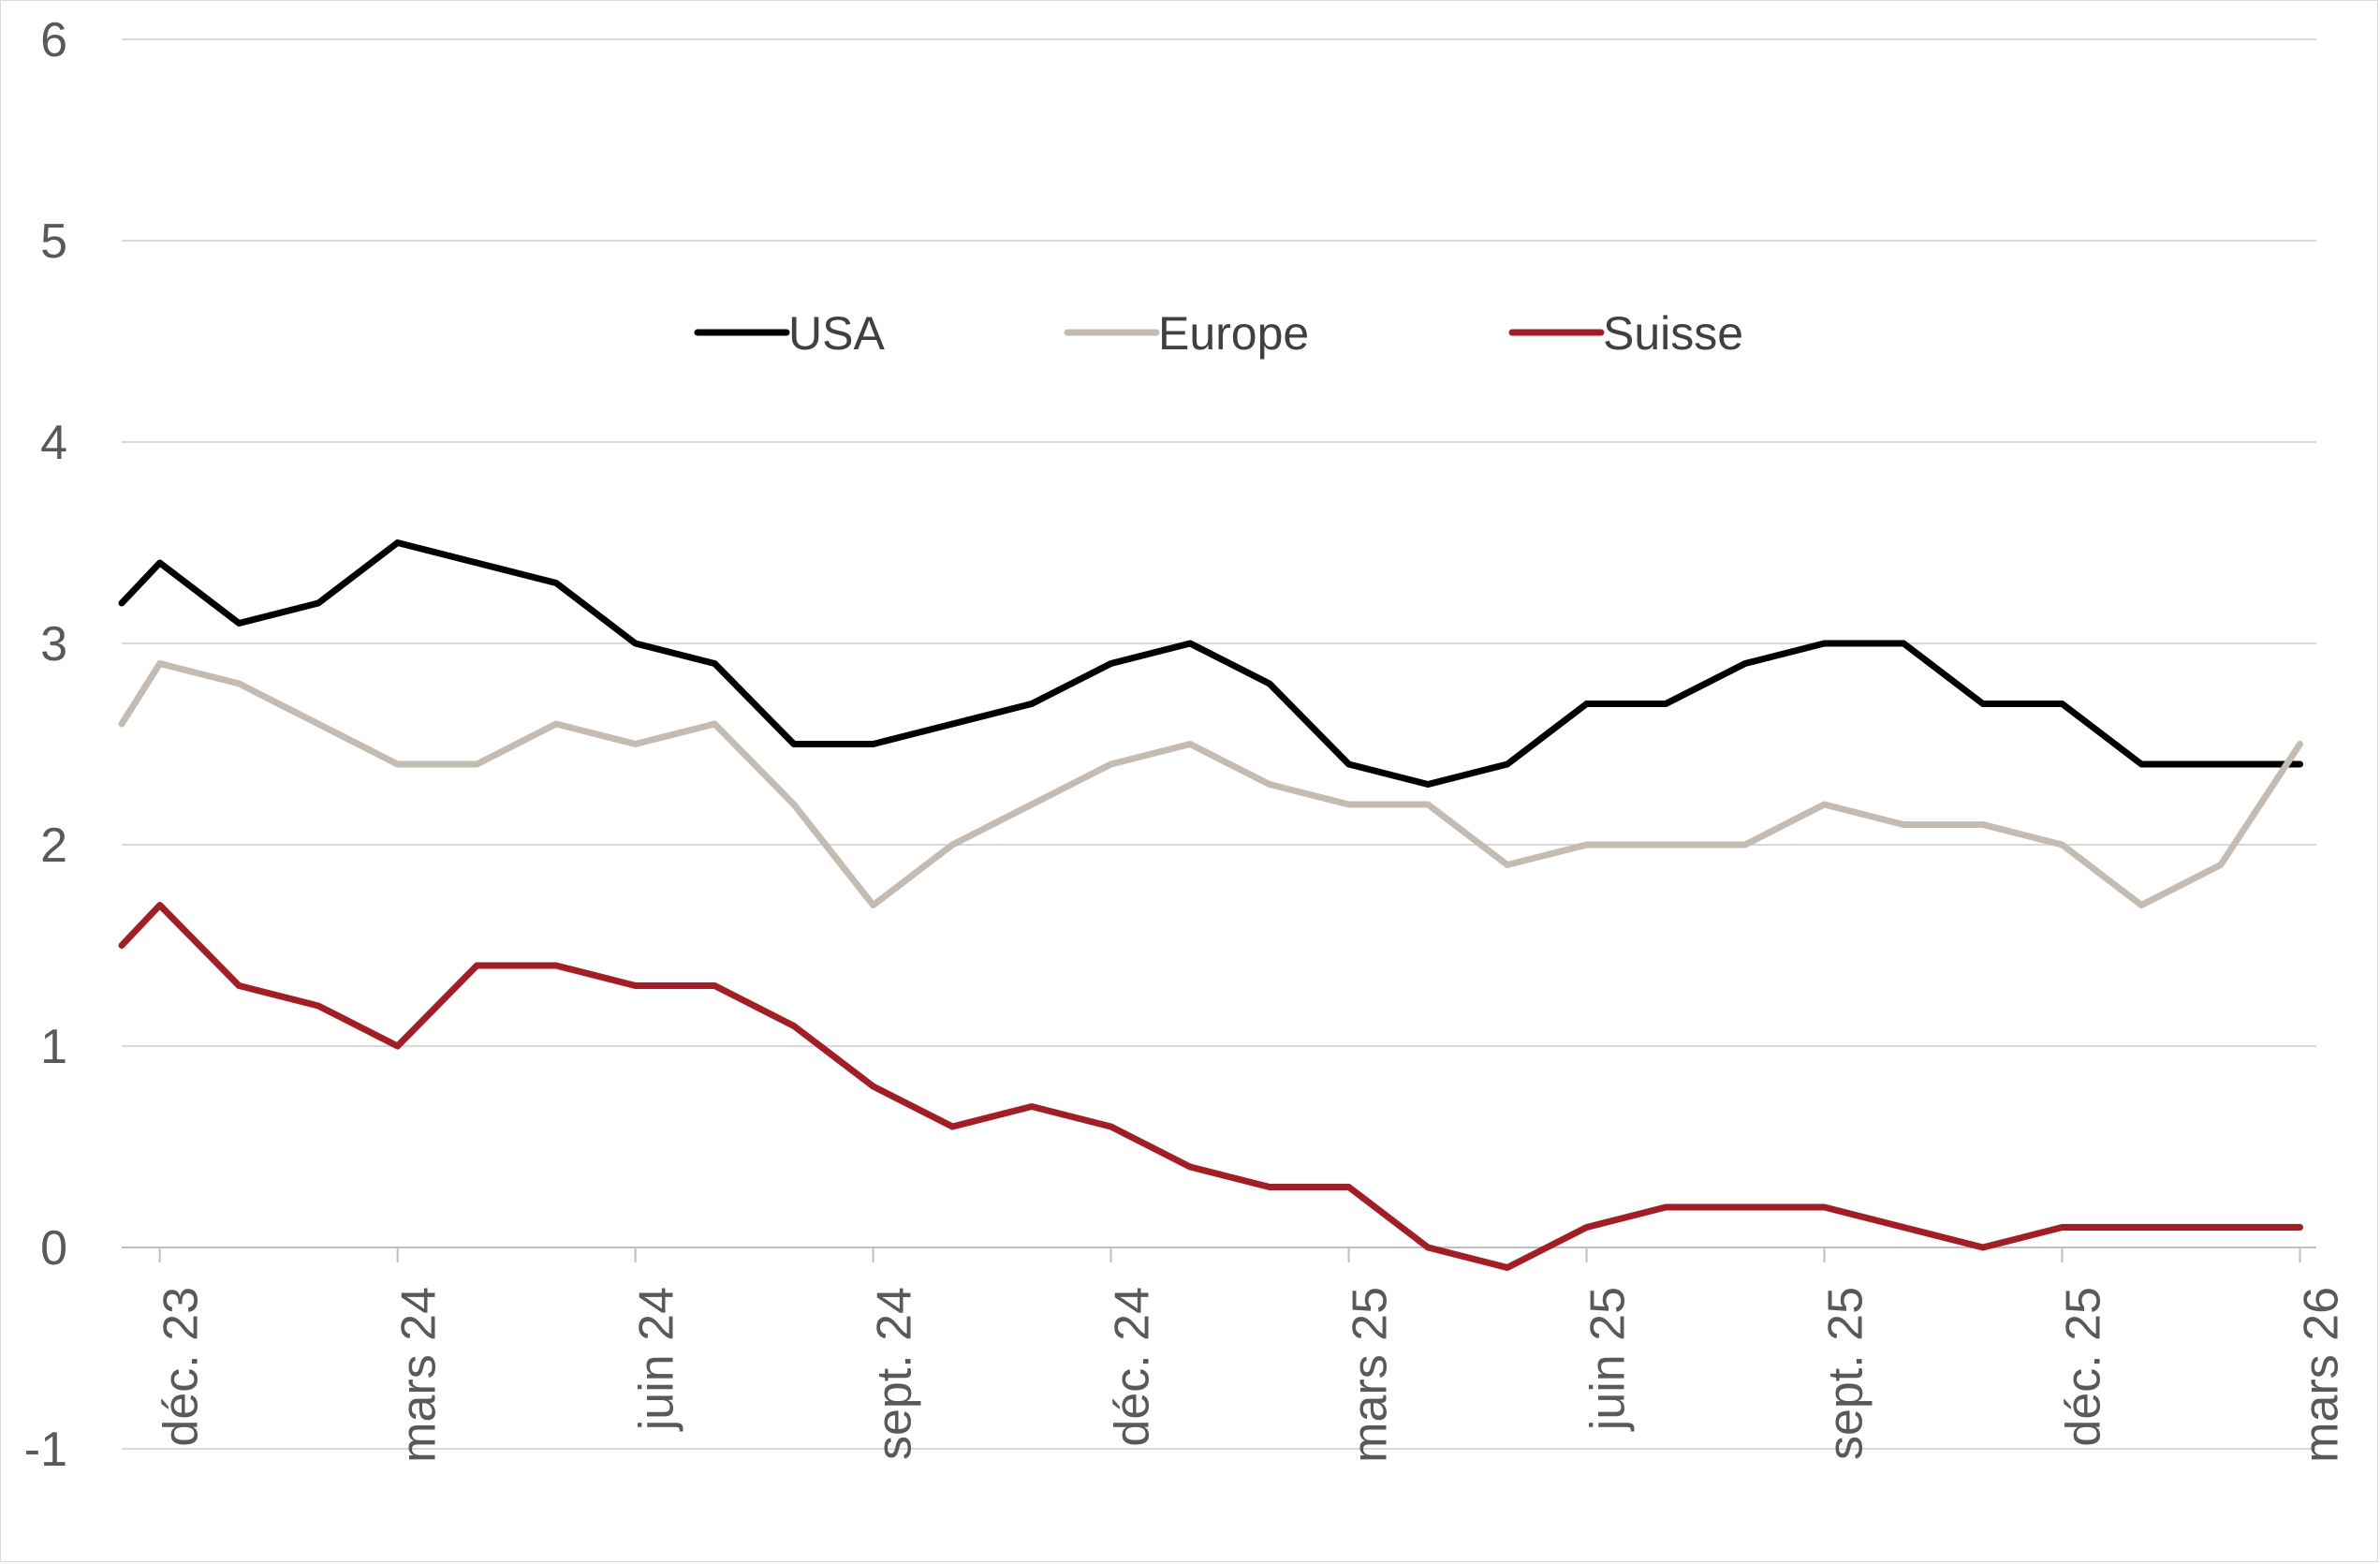 The height and width of the screenshot is (1564, 2380). I want to click on y-tick-label: 1, so click(53, 1047).